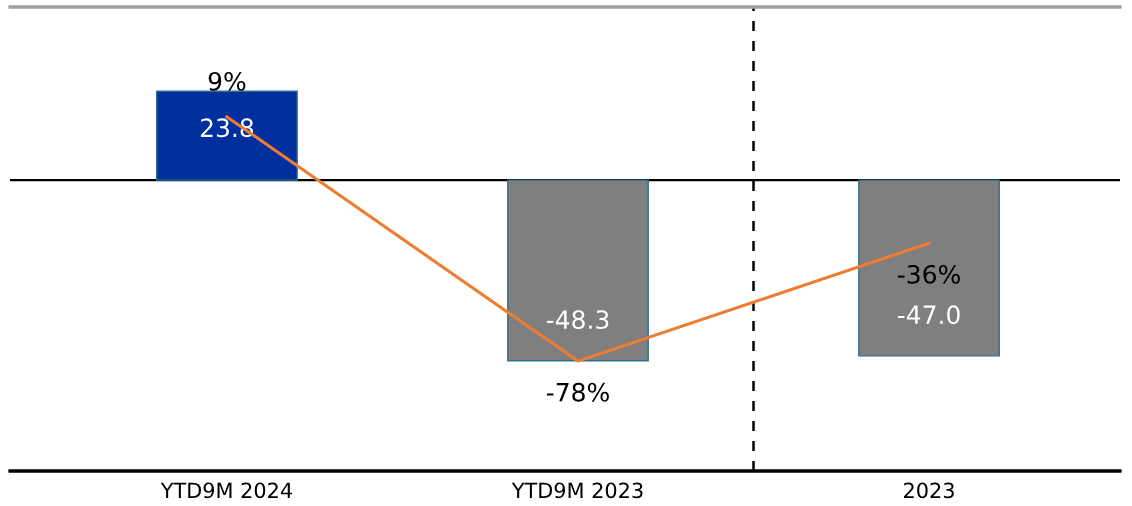 This screenshot has width=1132, height=506. What do you see at coordinates (577, 490) in the screenshot?
I see `x-tick-label: YTD9M 2023` at bounding box center [577, 490].